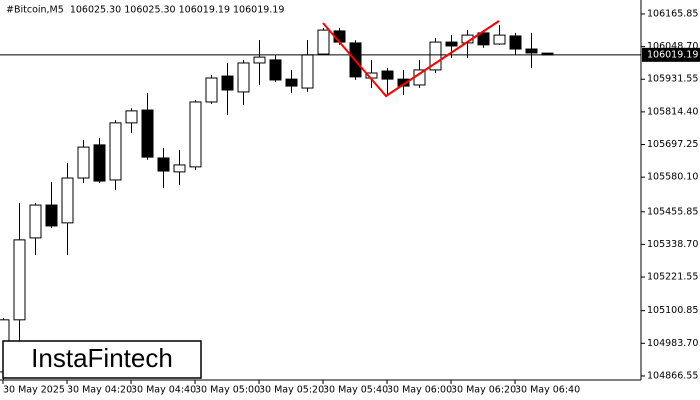 Image resolution: width=700 pixels, height=400 pixels. What do you see at coordinates (672, 13) in the screenshot?
I see `y-tick-label: 106165.85` at bounding box center [672, 13].